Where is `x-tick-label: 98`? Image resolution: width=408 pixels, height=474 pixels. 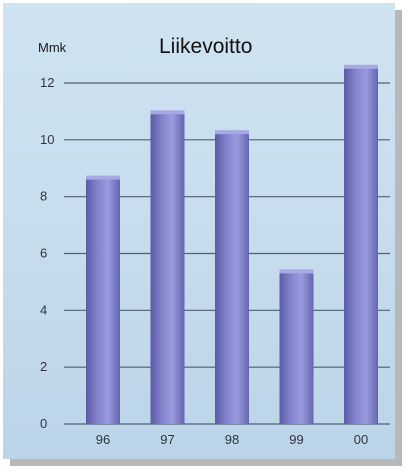
x-tick-label: 98 is located at coordinates (232, 439).